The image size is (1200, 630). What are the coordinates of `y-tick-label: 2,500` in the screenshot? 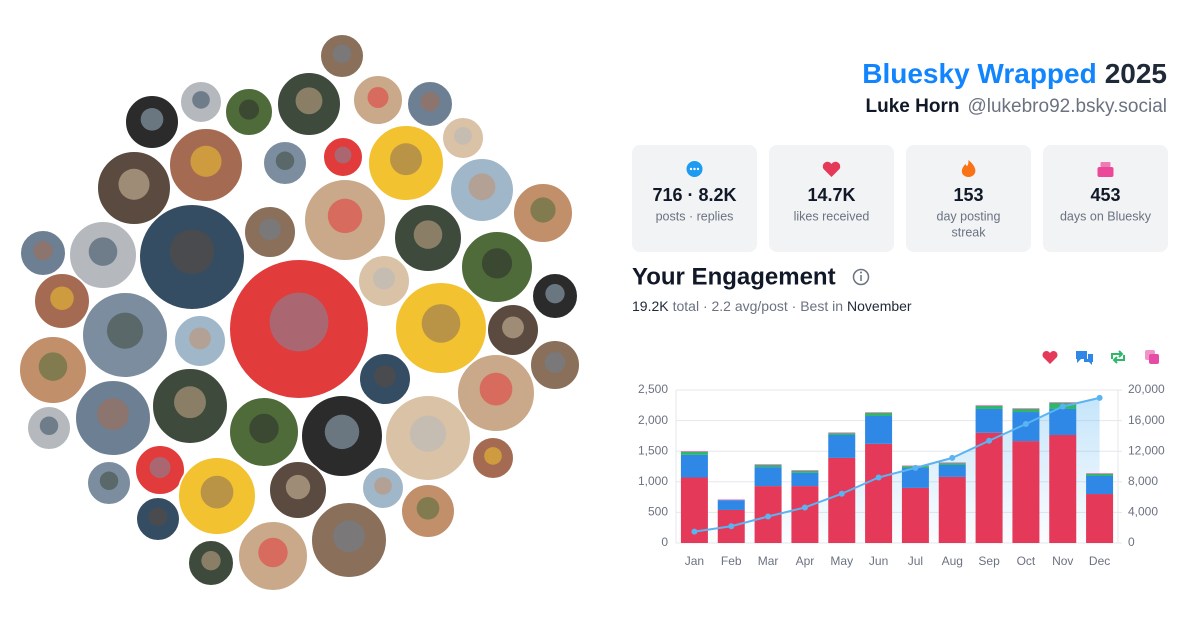 It's located at (653, 389).